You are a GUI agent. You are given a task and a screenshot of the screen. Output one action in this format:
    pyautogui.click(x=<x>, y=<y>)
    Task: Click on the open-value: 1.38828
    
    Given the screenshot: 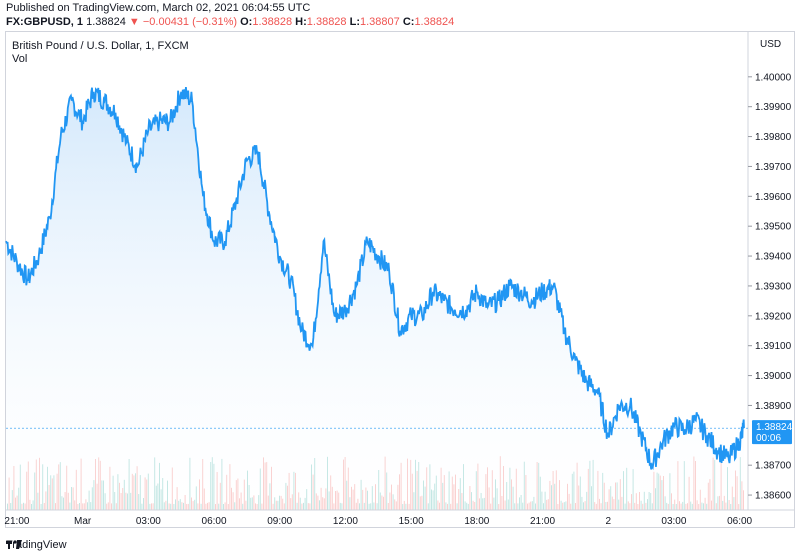 What is the action you would take?
    pyautogui.click(x=272, y=22)
    